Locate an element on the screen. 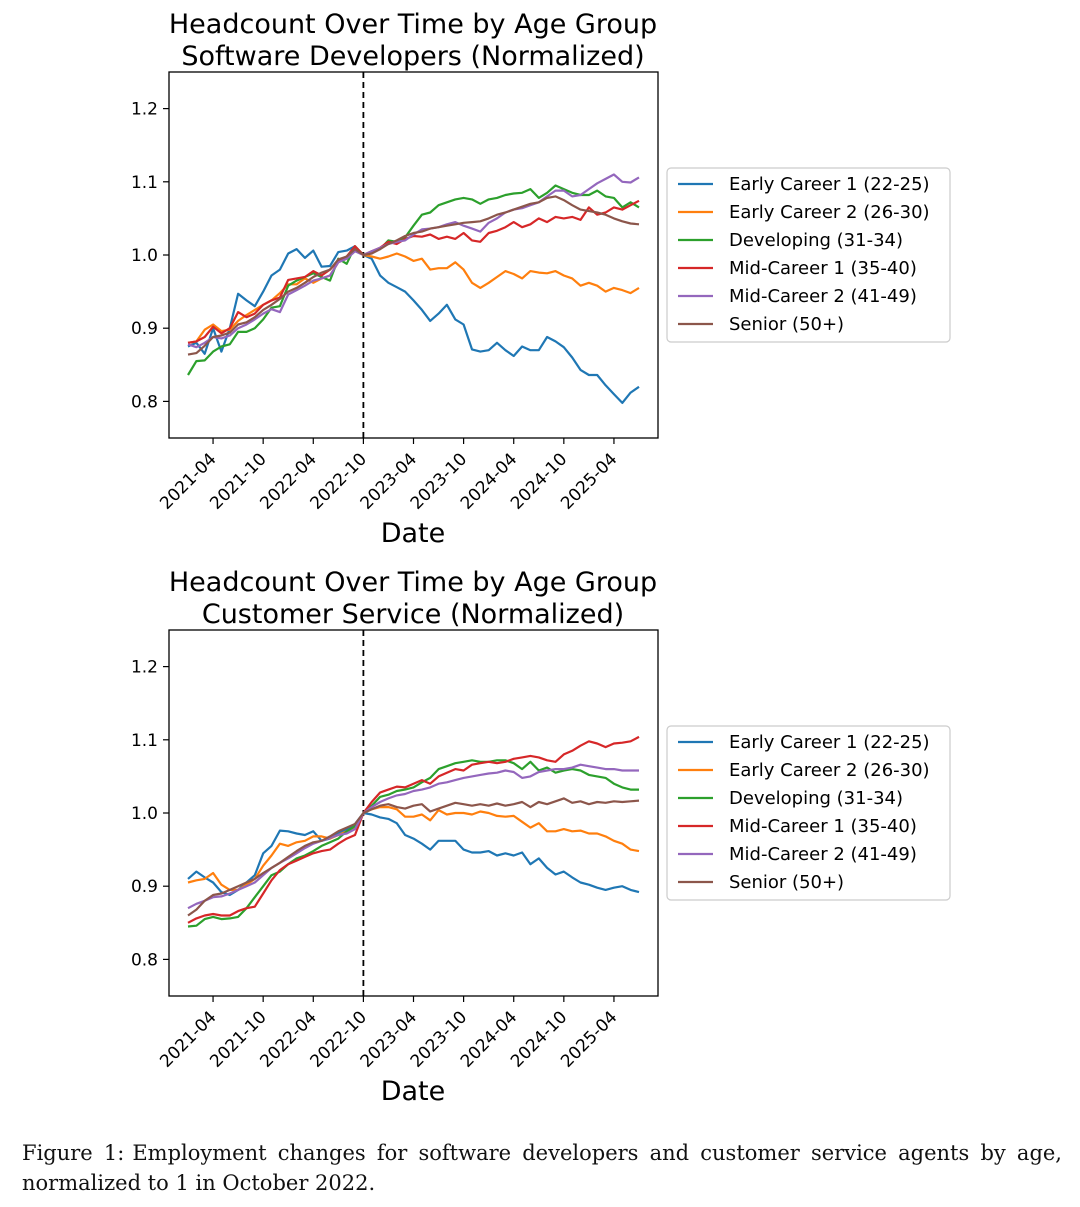 This screenshot has width=1080, height=1207. chart-subtitle: Customer Service (Normalized) is located at coordinates (413, 614).